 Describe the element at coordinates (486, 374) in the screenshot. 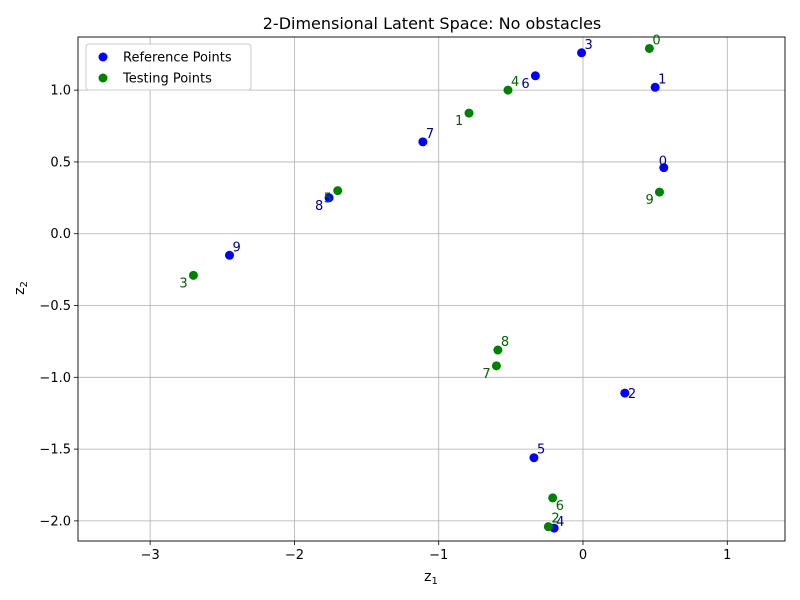

I see `testing-point-label: 7` at that location.